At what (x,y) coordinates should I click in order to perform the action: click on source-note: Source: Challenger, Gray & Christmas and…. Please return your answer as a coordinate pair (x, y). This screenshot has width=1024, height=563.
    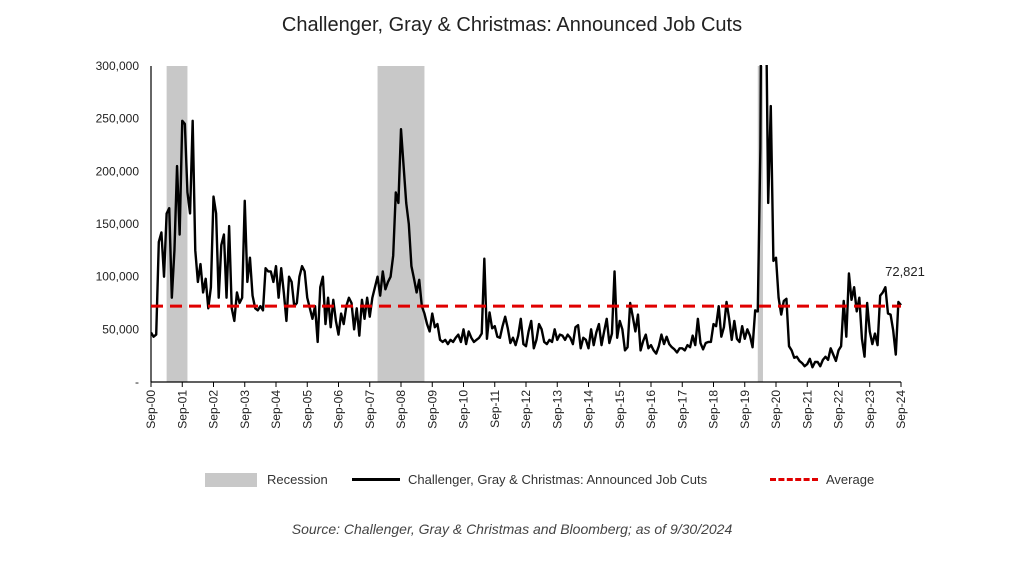
    Looking at the image, I should click on (512, 529).